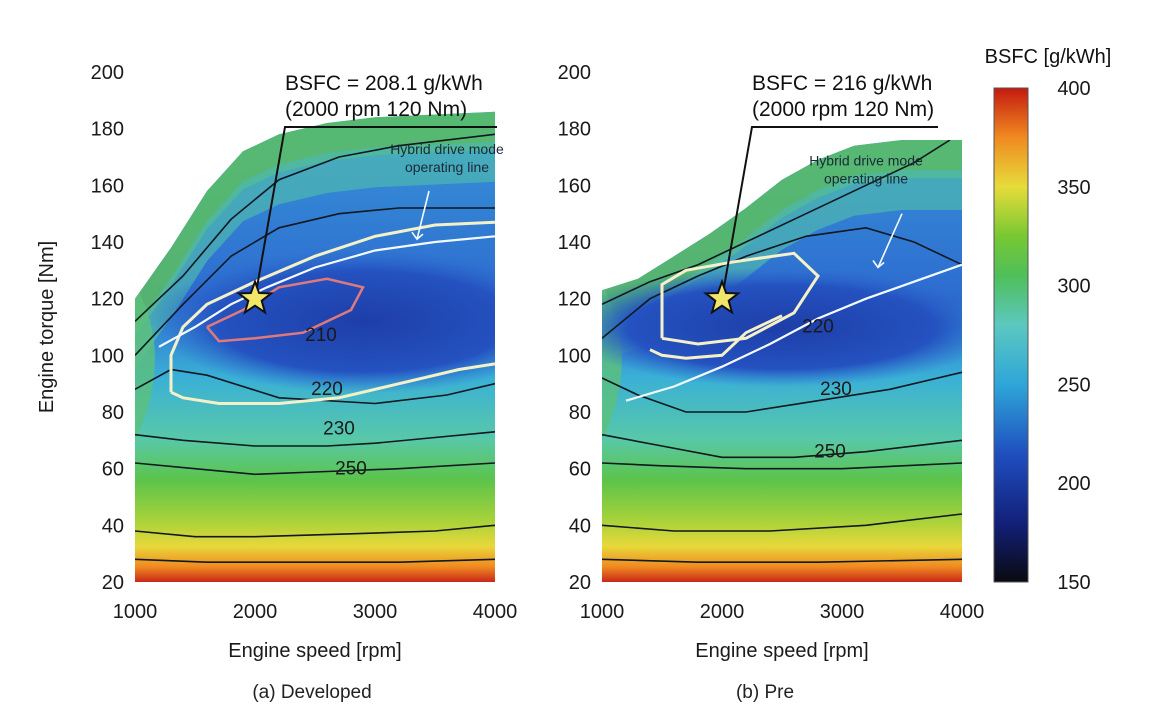 The image size is (1152, 726). What do you see at coordinates (384, 83) in the screenshot?
I see `bsfc-annotation-line1: BSFC = 208.1 g/kWh` at bounding box center [384, 83].